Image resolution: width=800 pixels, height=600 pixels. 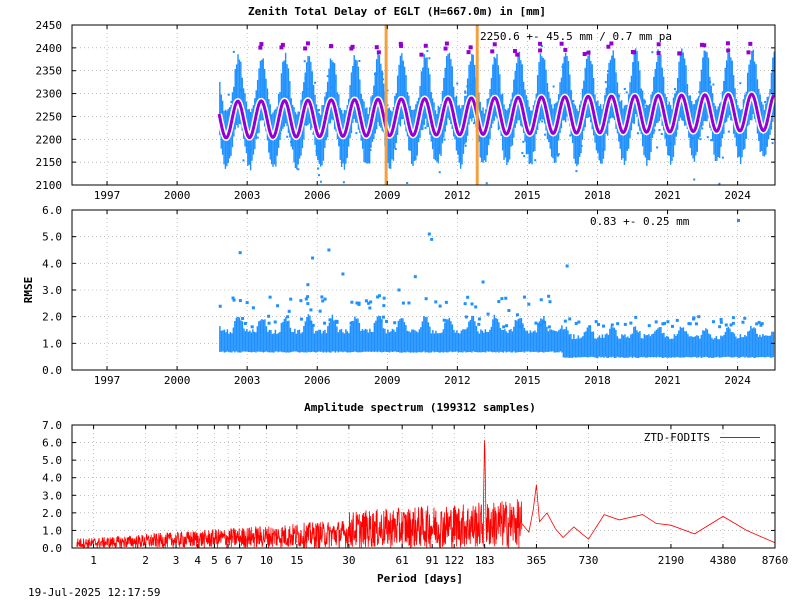 I want to click on rmse-xtick-label: 2003, so click(x=247, y=380).